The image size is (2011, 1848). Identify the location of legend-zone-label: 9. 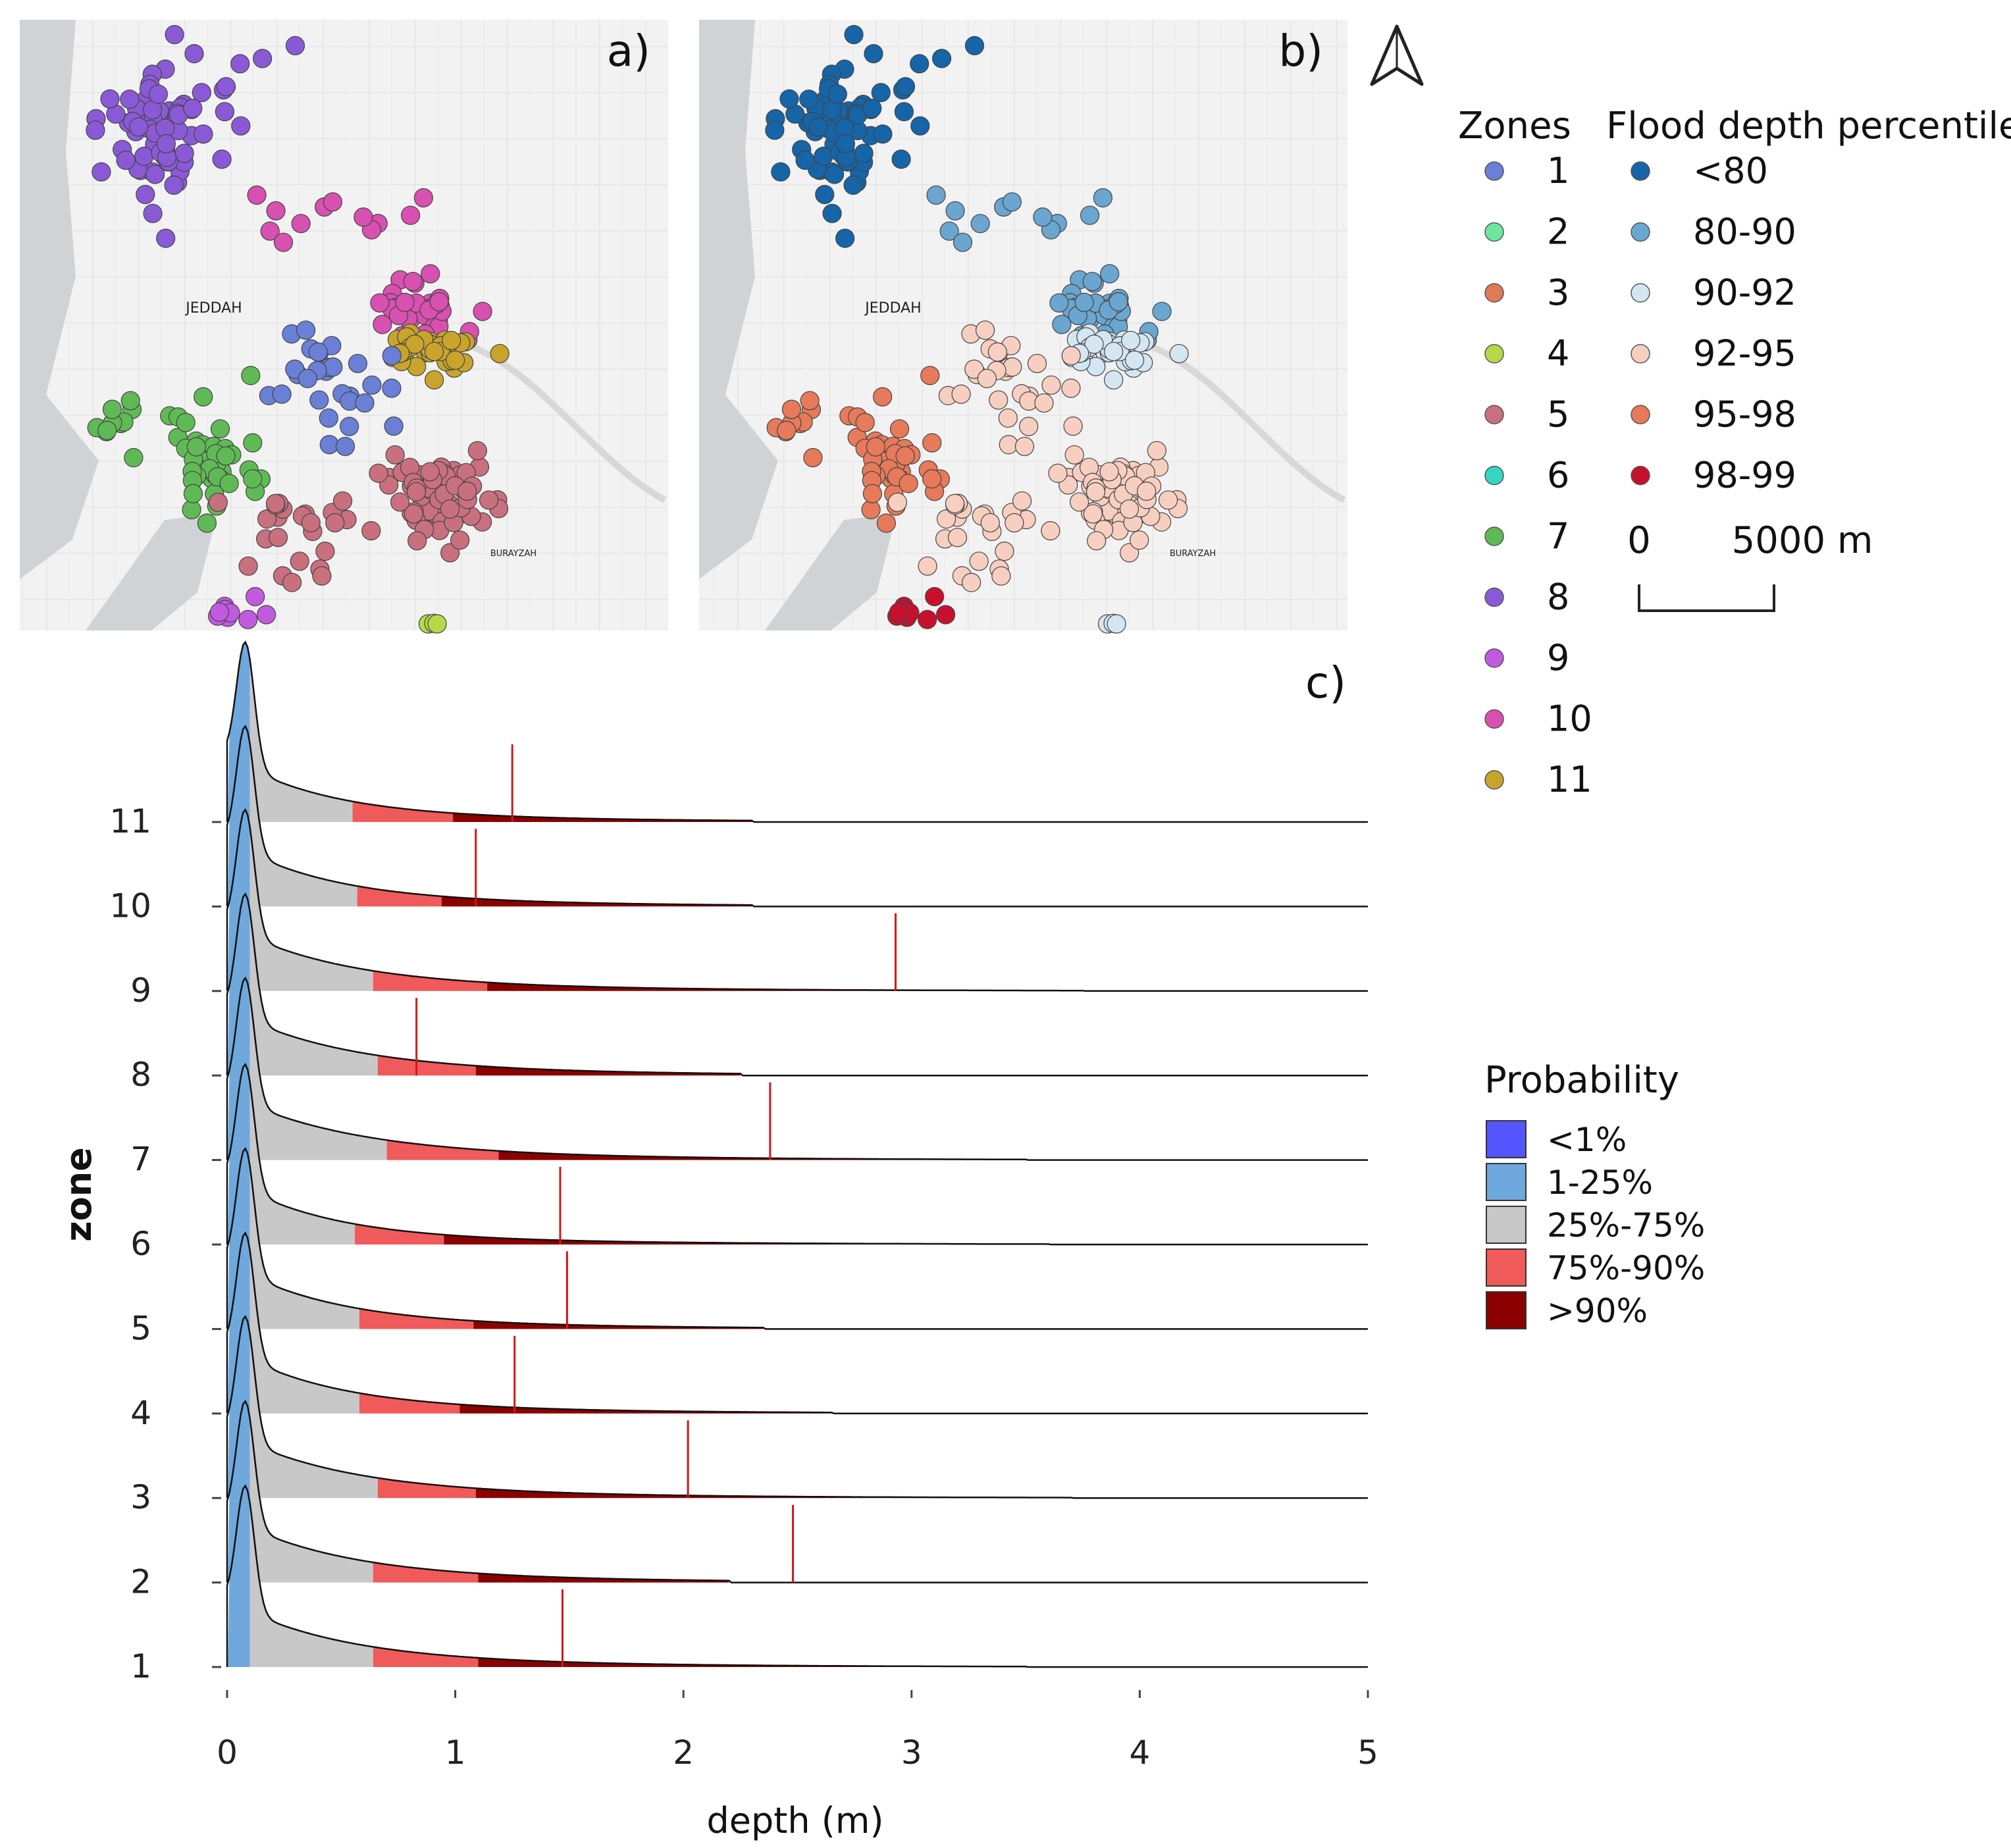
(1558, 658).